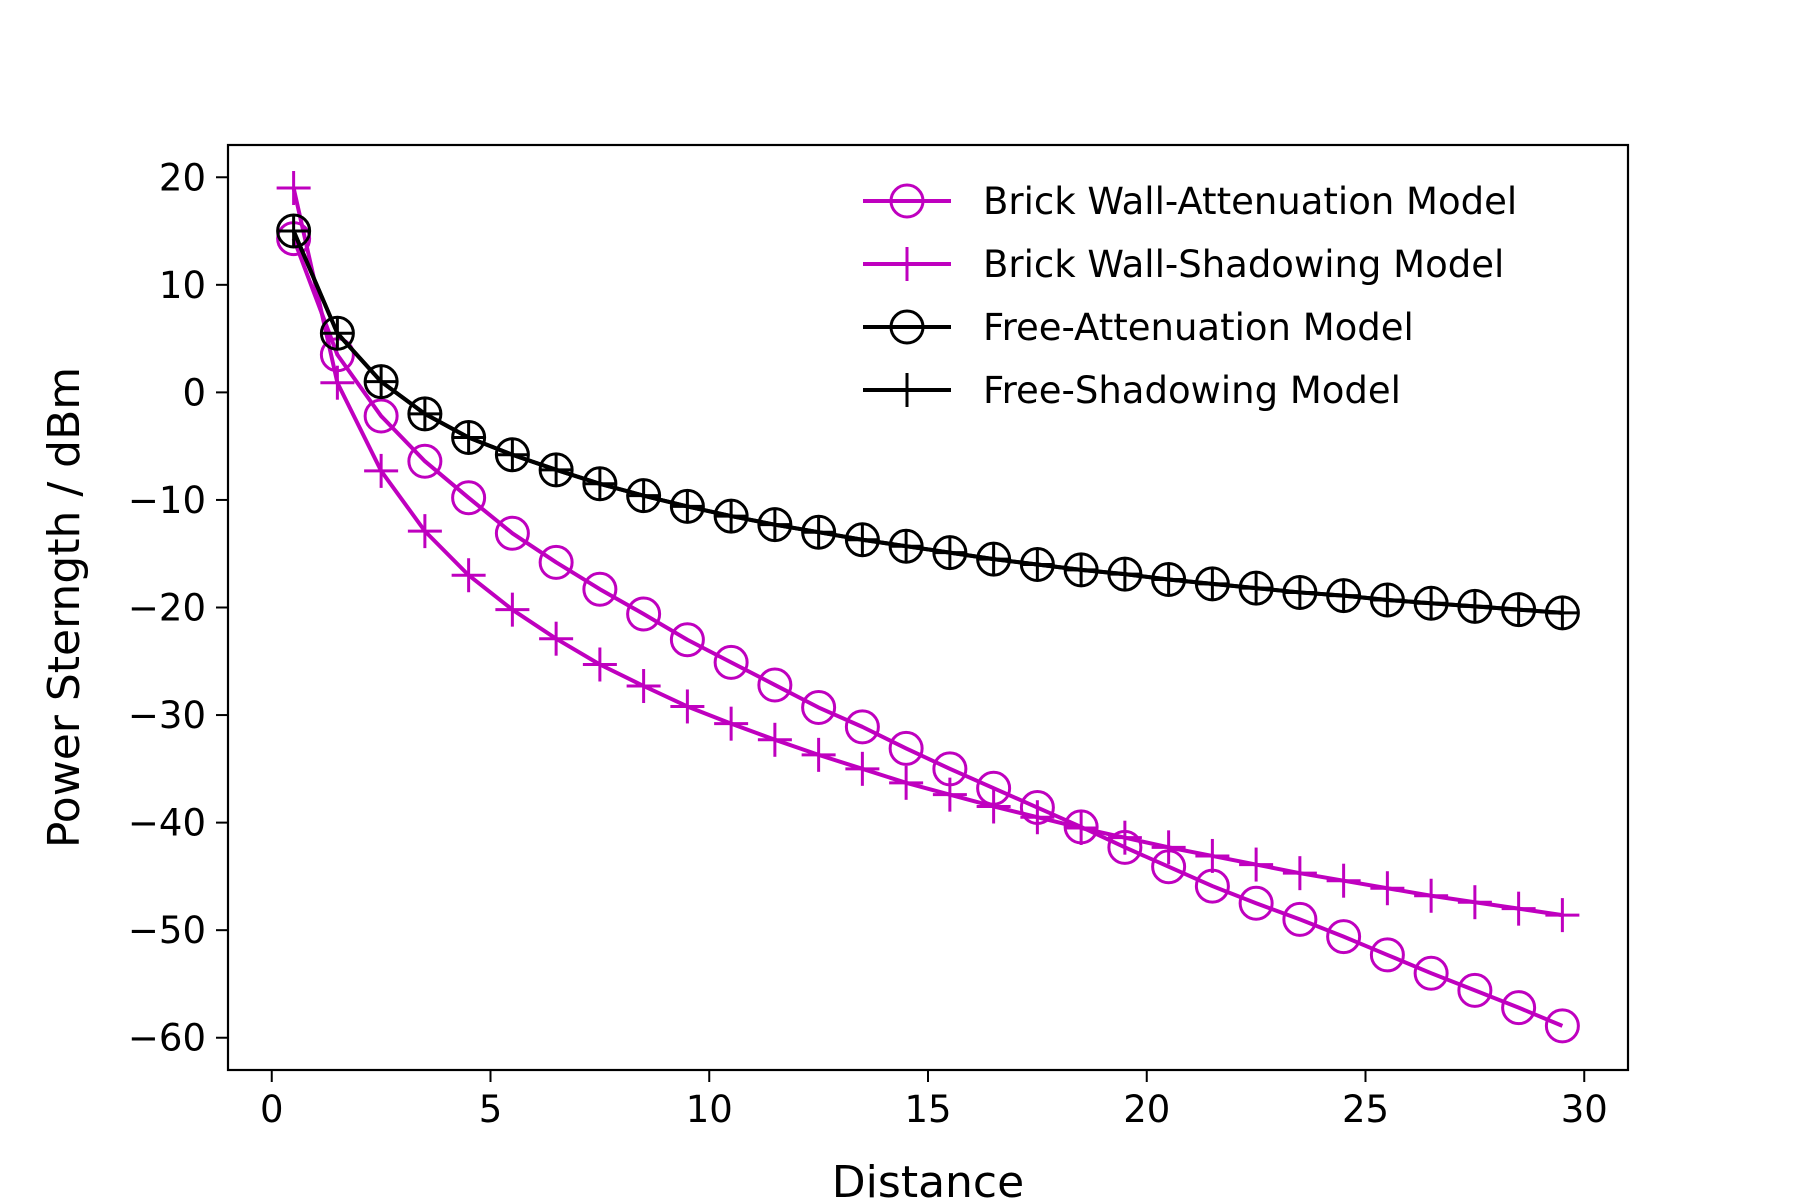 The height and width of the screenshot is (1200, 1800). I want to click on legend-entry: Free-Shadowing Model, so click(1132, 390).